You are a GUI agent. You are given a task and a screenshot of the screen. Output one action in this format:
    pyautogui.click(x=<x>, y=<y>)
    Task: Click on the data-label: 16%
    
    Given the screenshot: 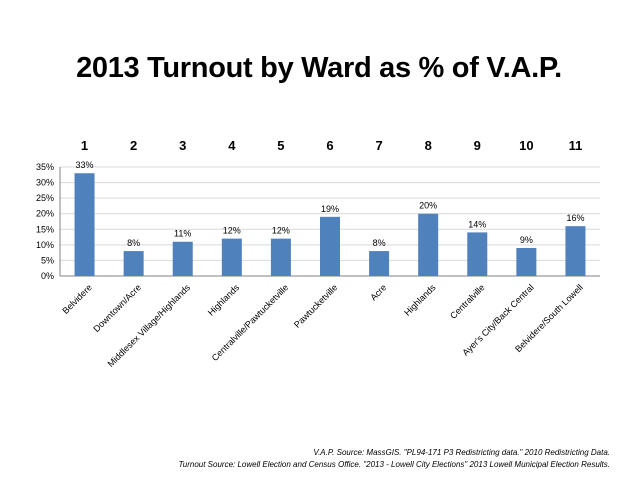 What is the action you would take?
    pyautogui.click(x=575, y=218)
    